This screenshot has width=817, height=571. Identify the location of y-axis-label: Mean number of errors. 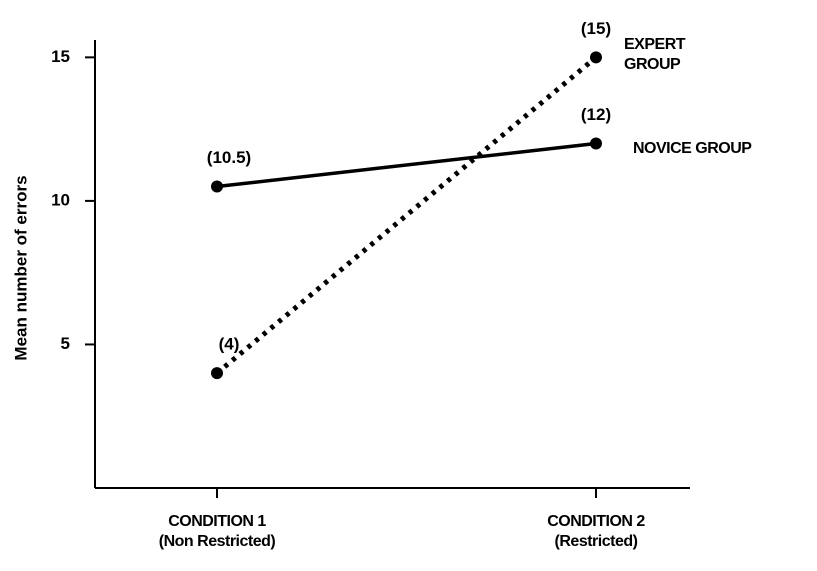
(20, 267).